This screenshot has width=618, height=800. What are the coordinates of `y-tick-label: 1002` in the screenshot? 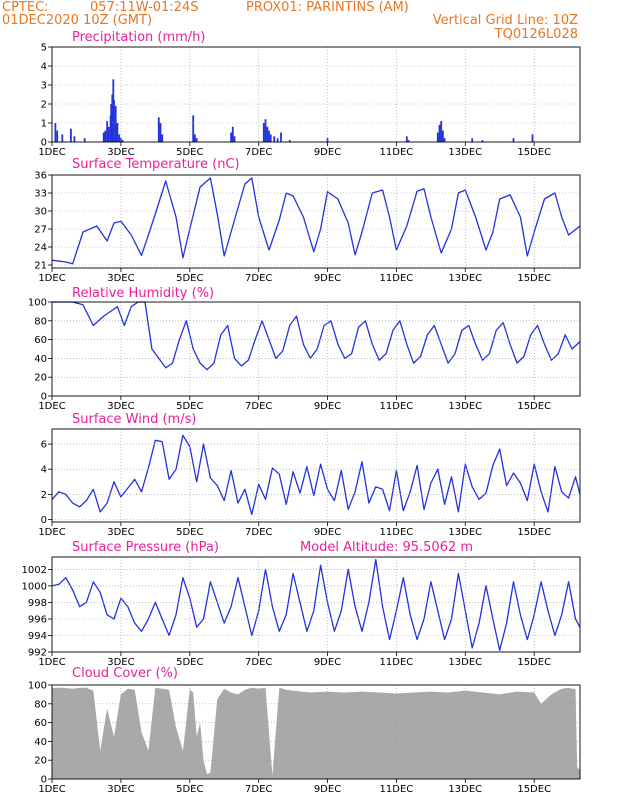 It's located at (34, 570).